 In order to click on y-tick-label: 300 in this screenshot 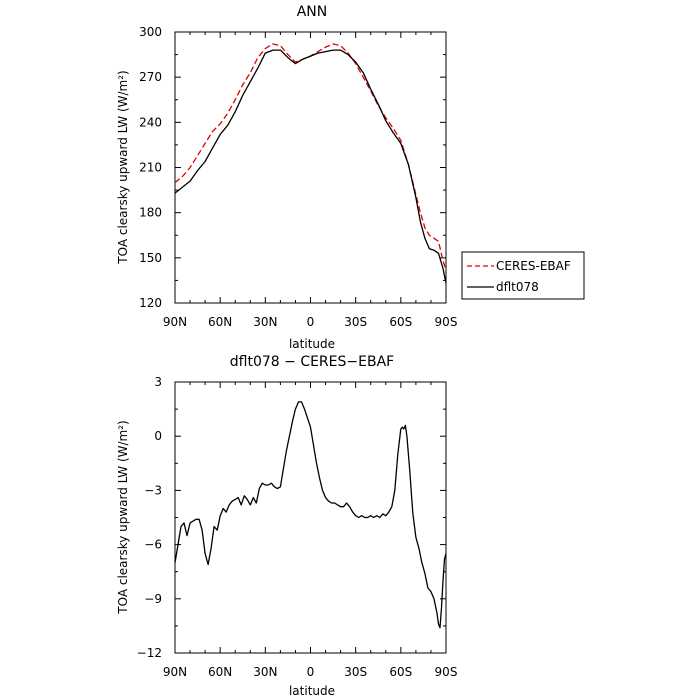, I will do `click(150, 32)`.